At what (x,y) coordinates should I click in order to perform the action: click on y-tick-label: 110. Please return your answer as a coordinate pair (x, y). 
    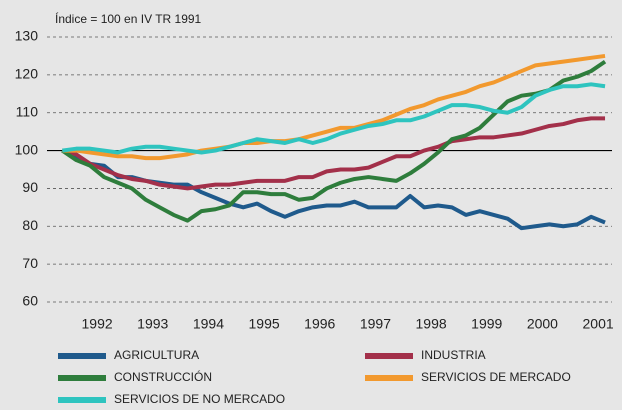
    Looking at the image, I should click on (27, 111).